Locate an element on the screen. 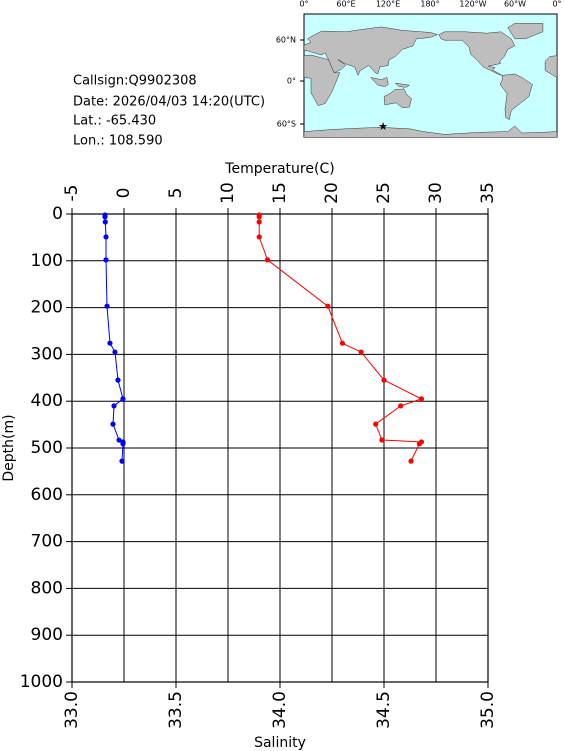  map-lon-label: 60°E is located at coordinates (345, 4).